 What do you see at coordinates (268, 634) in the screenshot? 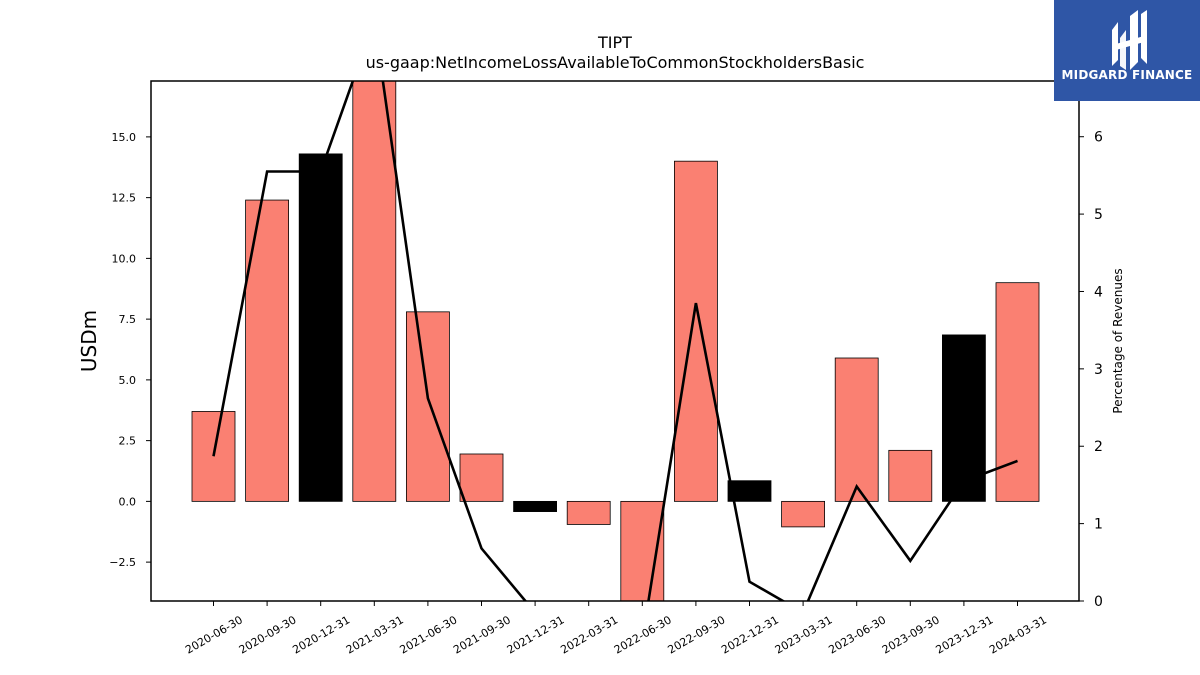
I see `x-tick-label: 2020-09-30` at bounding box center [268, 634].